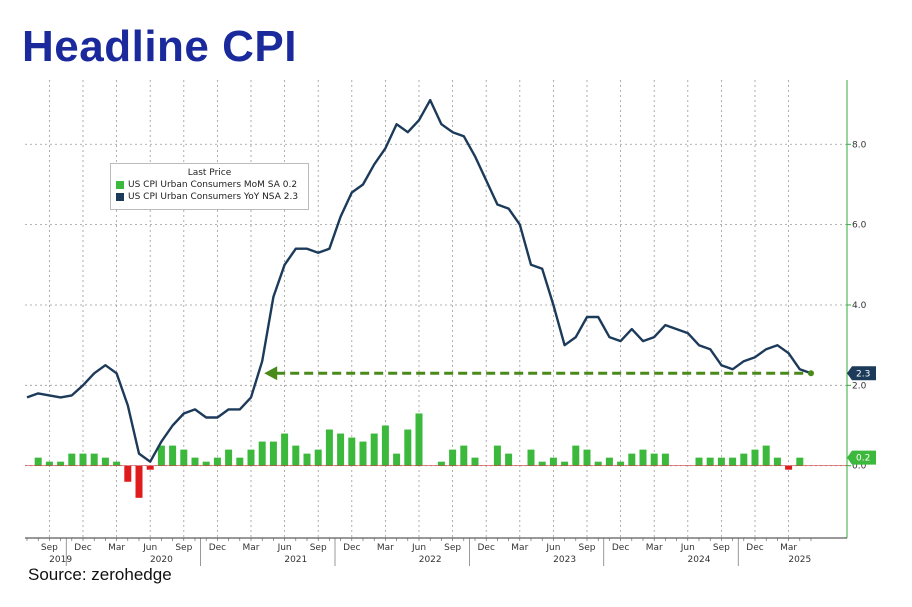 Image resolution: width=912 pixels, height=607 pixels. I want to click on legend-label-mom: US CPI Urban Consumers MoM SA, so click(204, 185).